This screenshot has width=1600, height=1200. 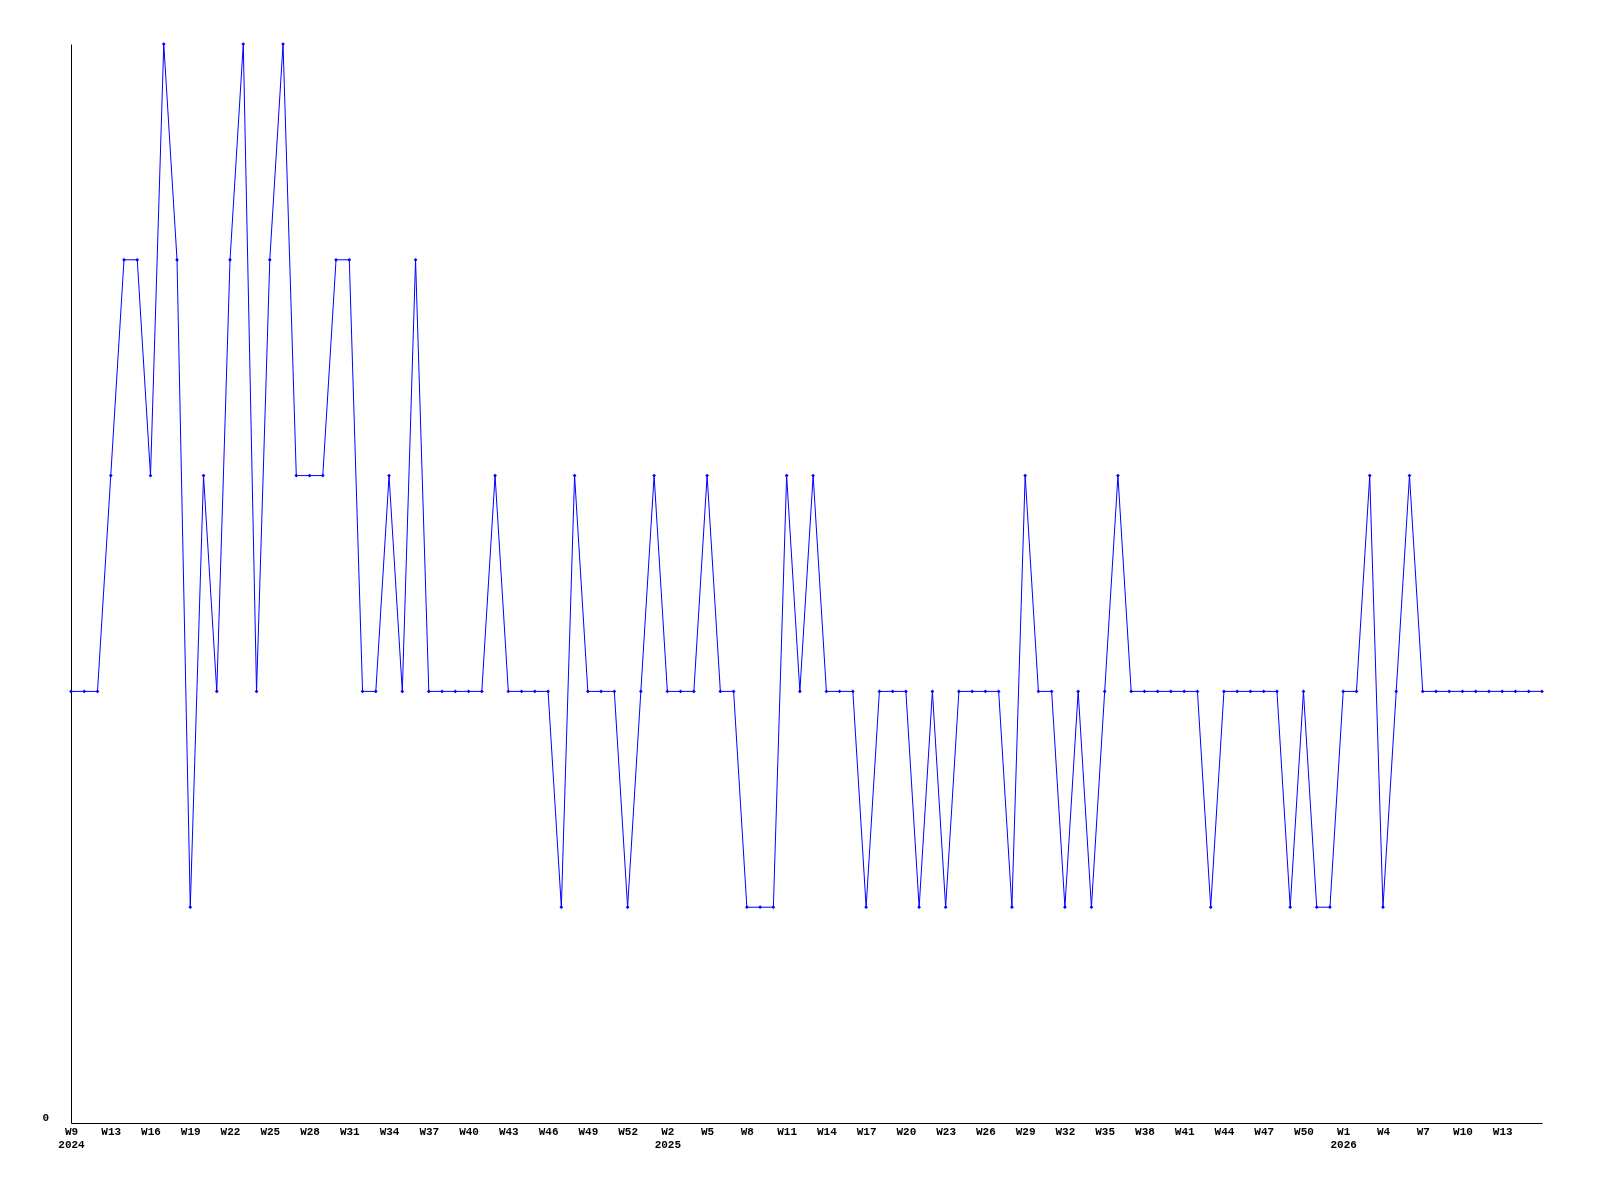 I want to click on x-tick-label: W34, so click(x=389, y=1131).